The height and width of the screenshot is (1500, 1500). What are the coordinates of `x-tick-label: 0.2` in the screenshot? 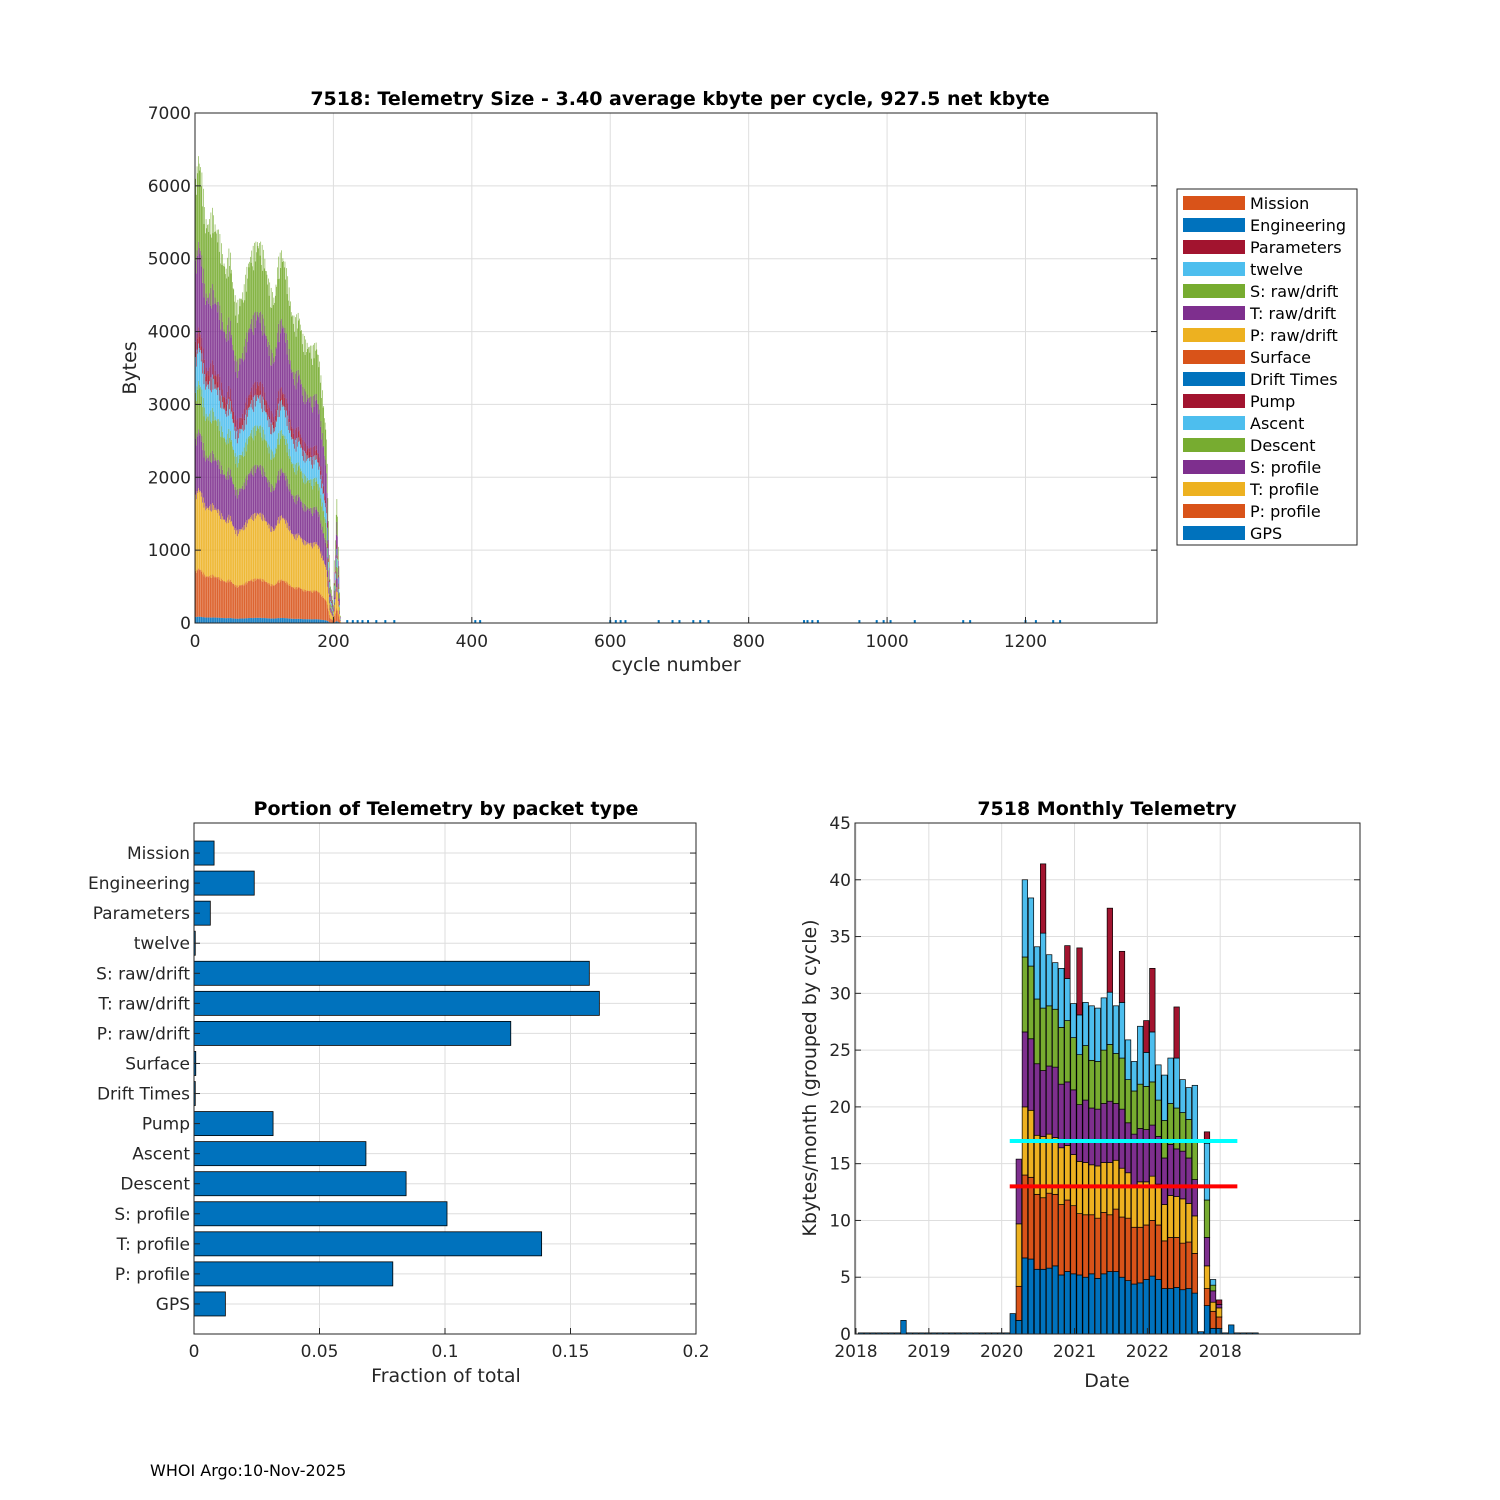 It's located at (695, 1352).